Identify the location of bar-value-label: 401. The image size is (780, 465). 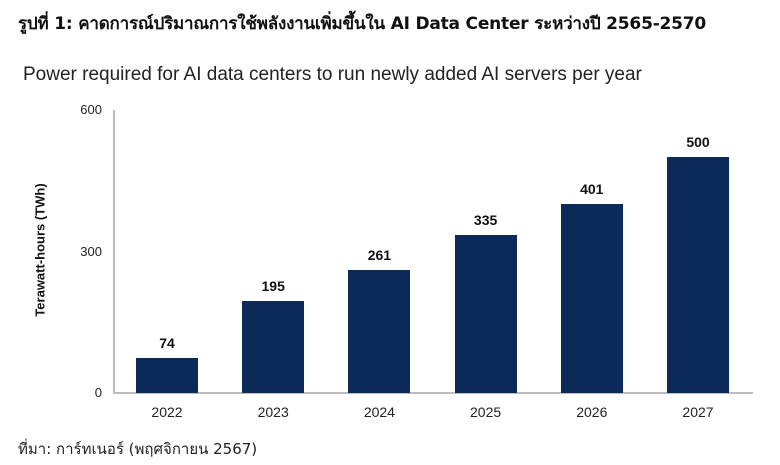
(592, 188).